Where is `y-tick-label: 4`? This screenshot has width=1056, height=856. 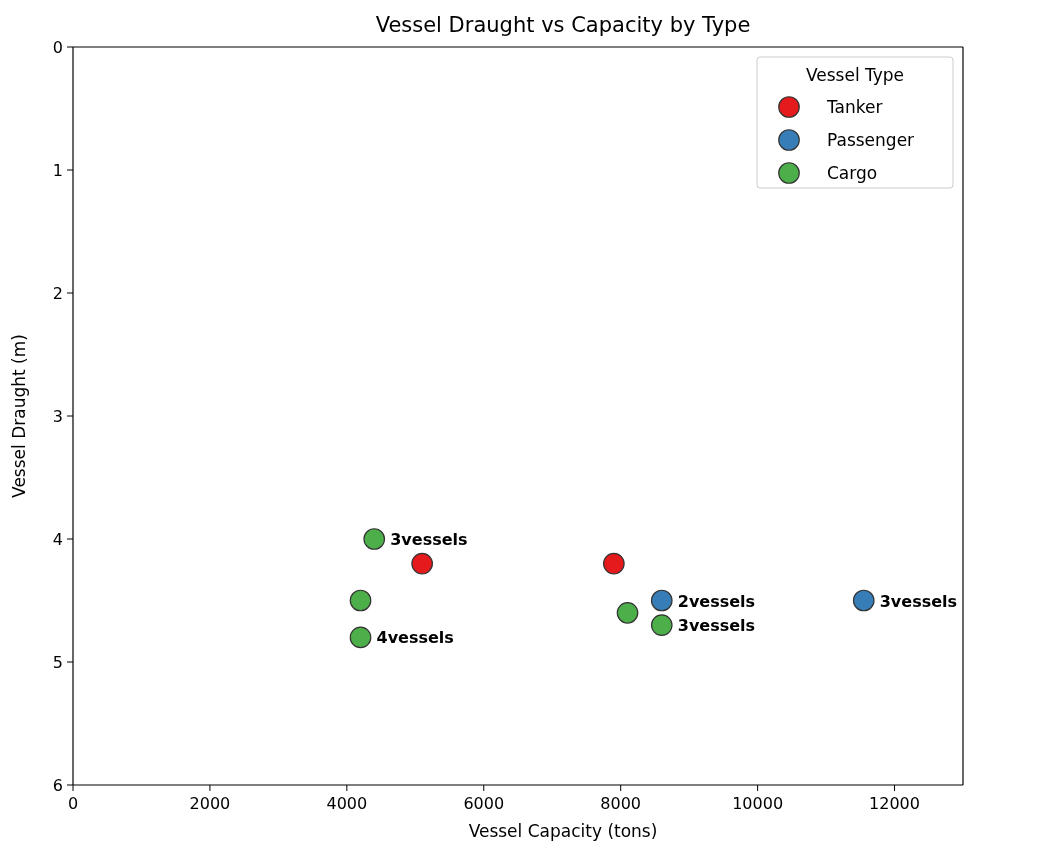 y-tick-label: 4 is located at coordinates (57, 539).